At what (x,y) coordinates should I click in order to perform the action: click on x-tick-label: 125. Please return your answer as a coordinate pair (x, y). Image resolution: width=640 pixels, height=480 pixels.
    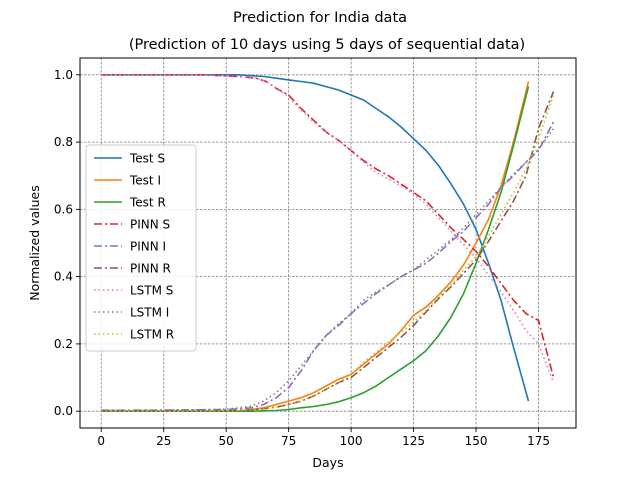
    Looking at the image, I should click on (413, 441).